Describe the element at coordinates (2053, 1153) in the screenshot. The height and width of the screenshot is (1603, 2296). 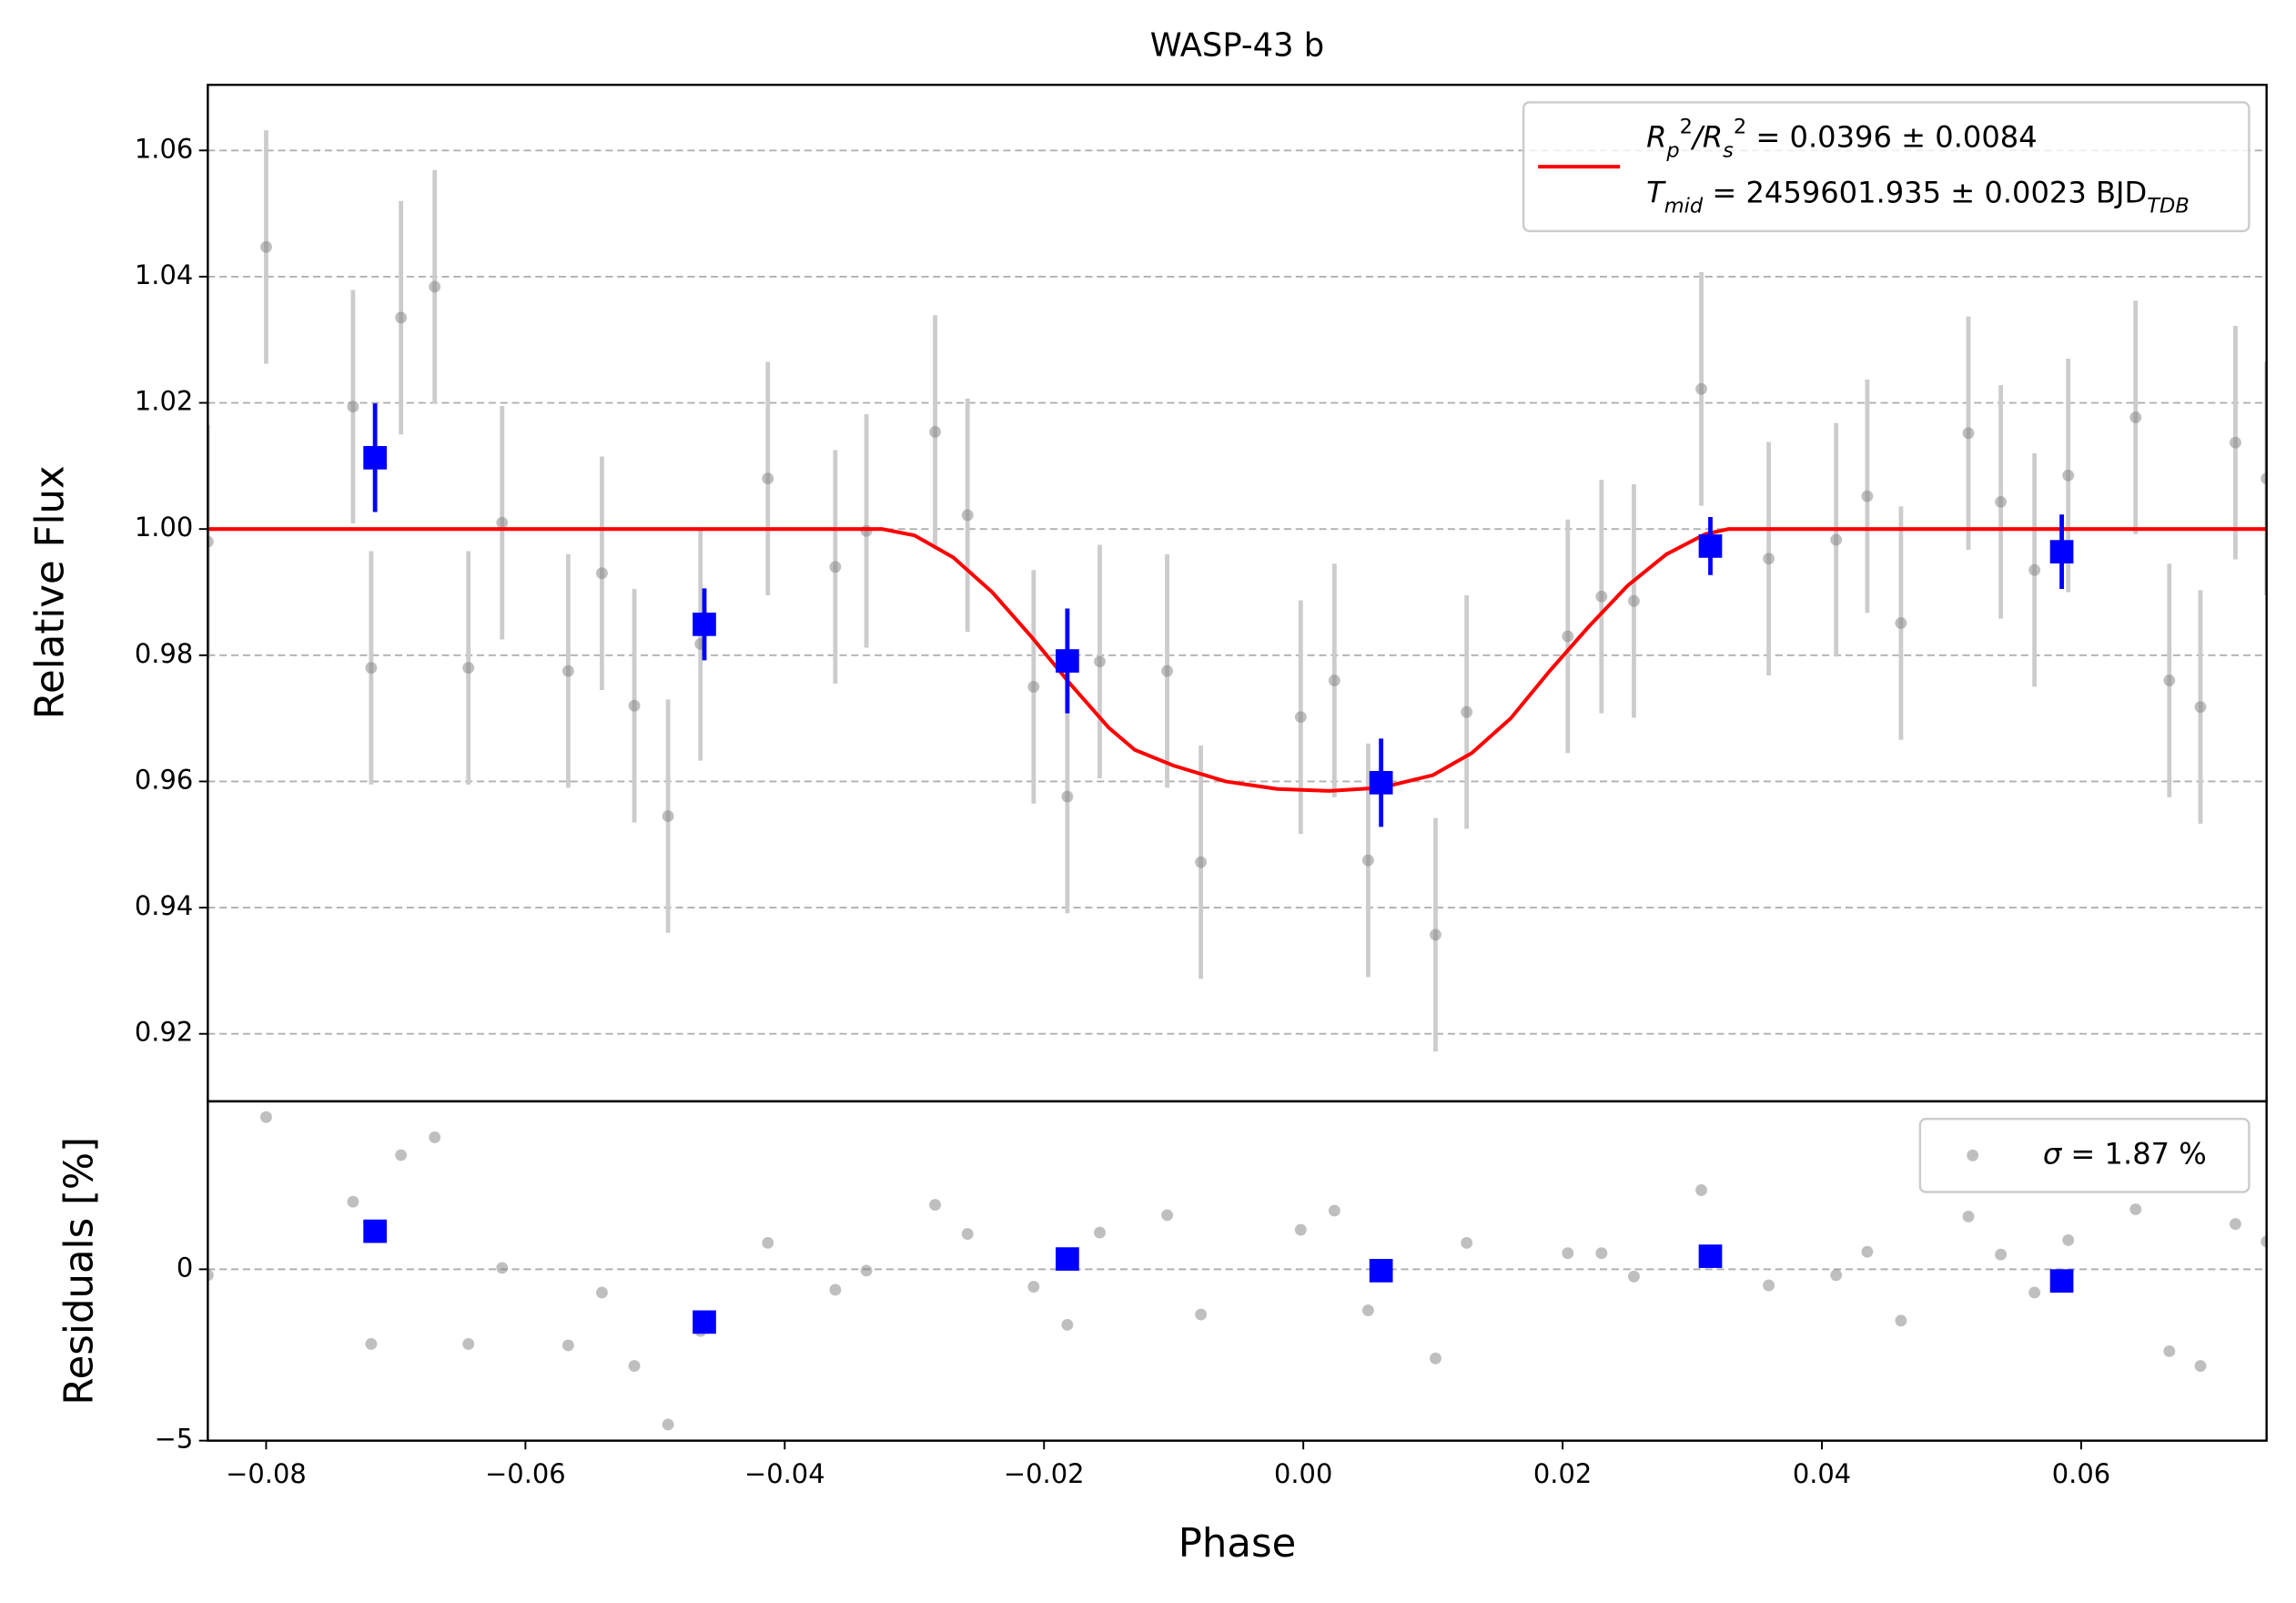
I see `legend-text-part: σ` at that location.